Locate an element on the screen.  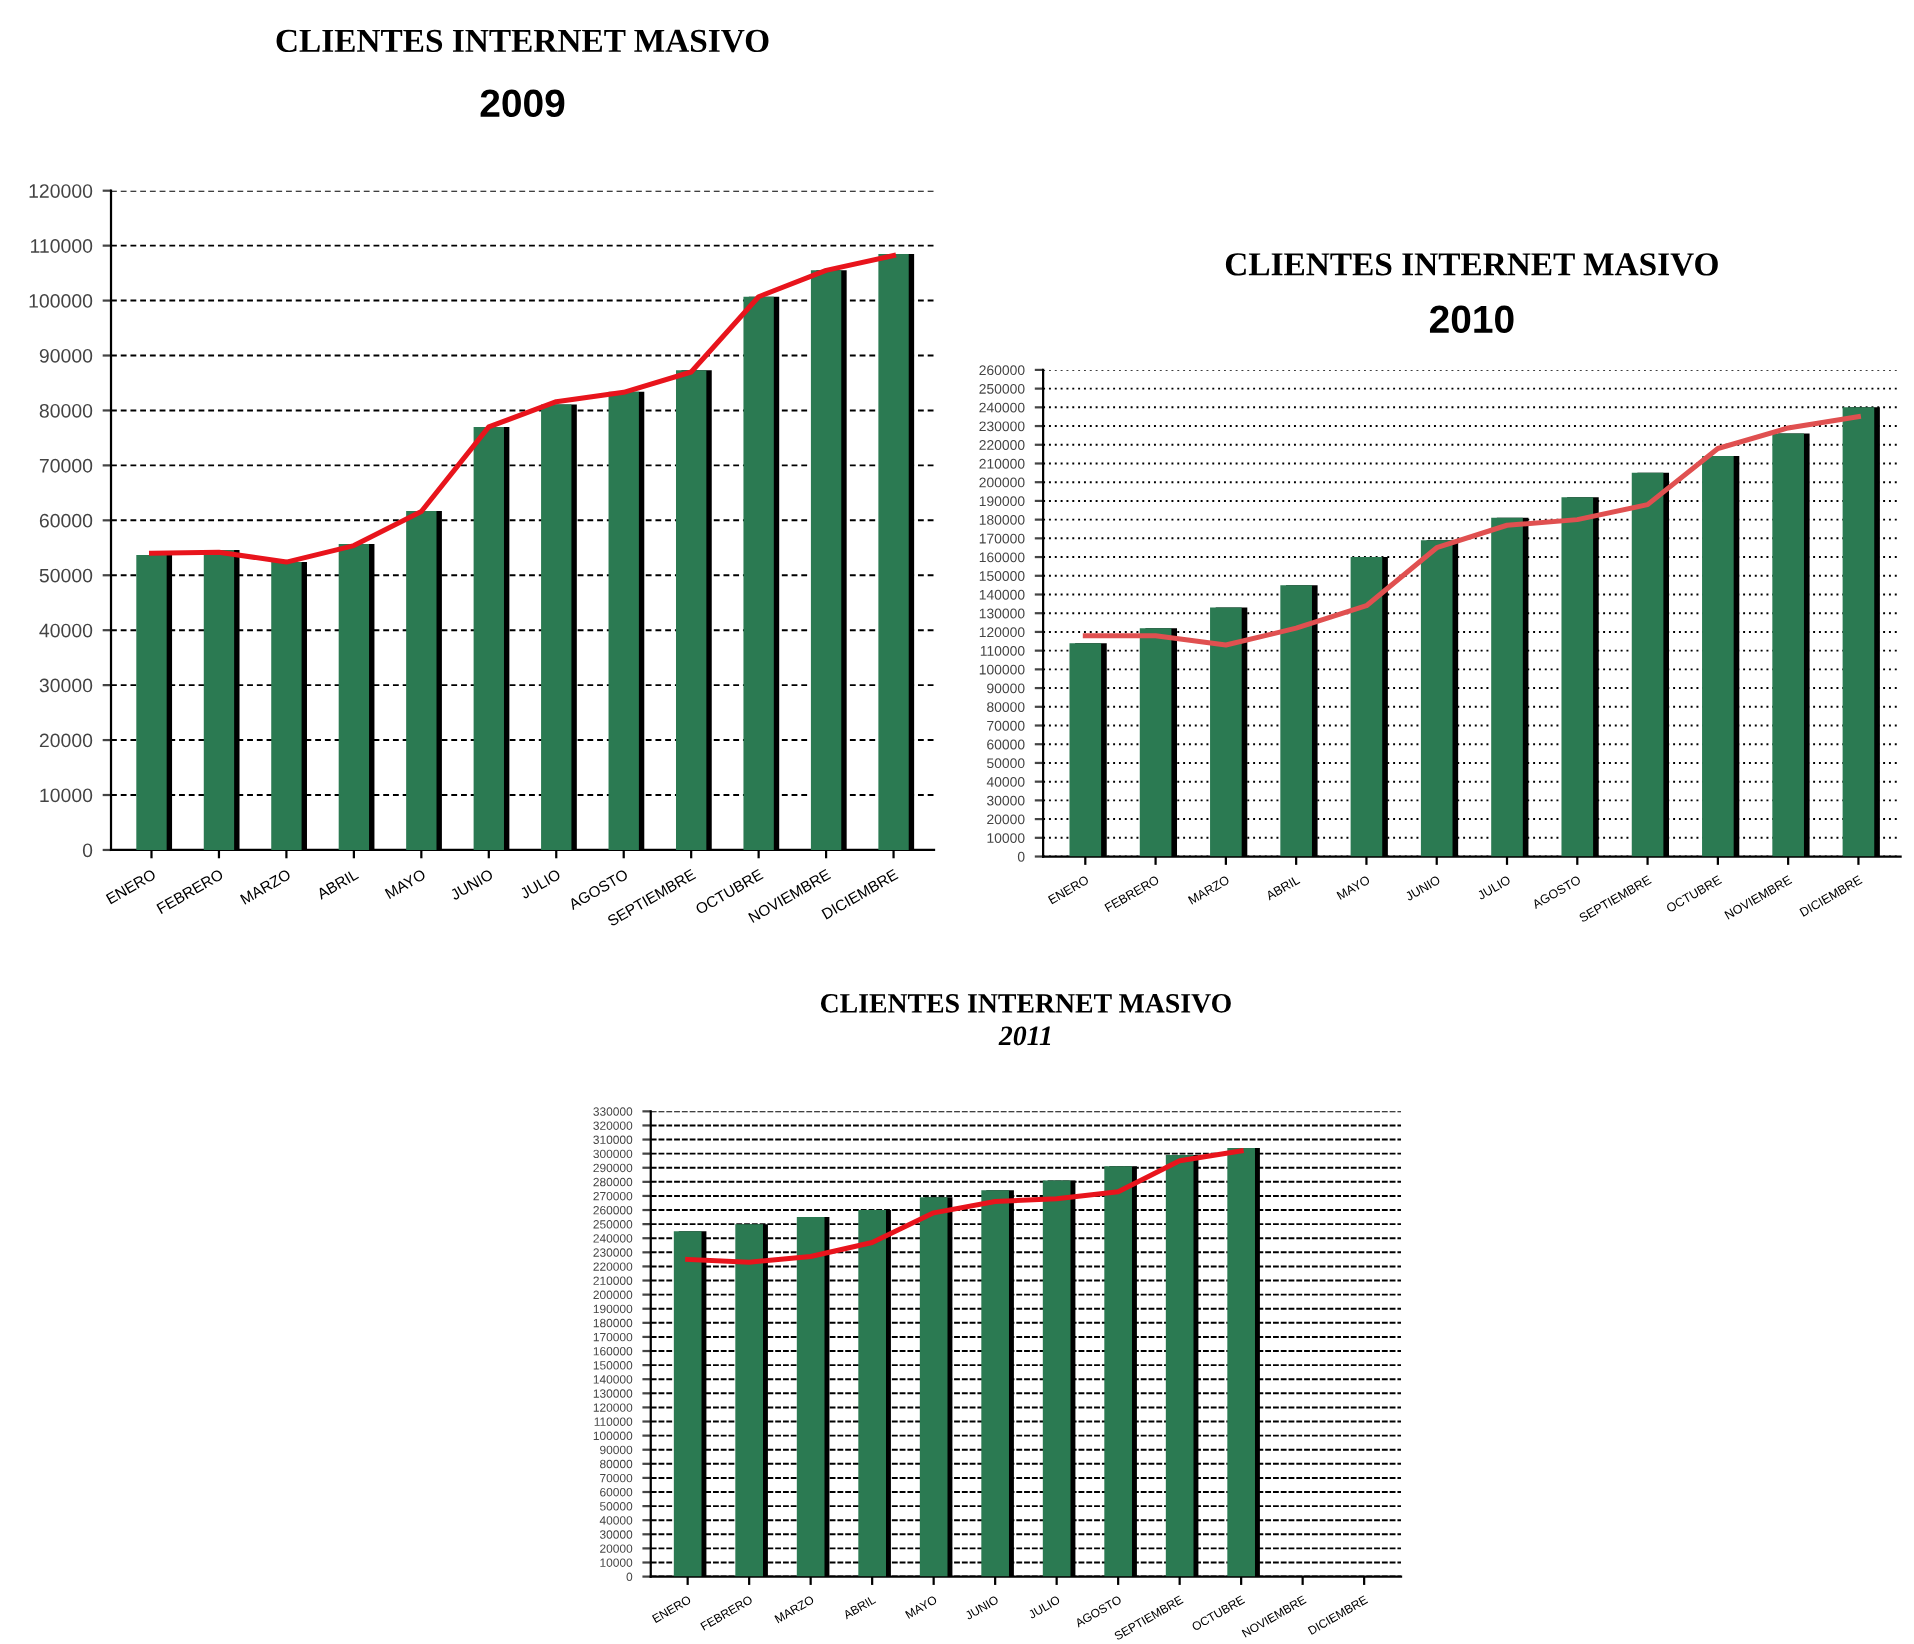
y-tick-label: 0 is located at coordinates (87, 850).